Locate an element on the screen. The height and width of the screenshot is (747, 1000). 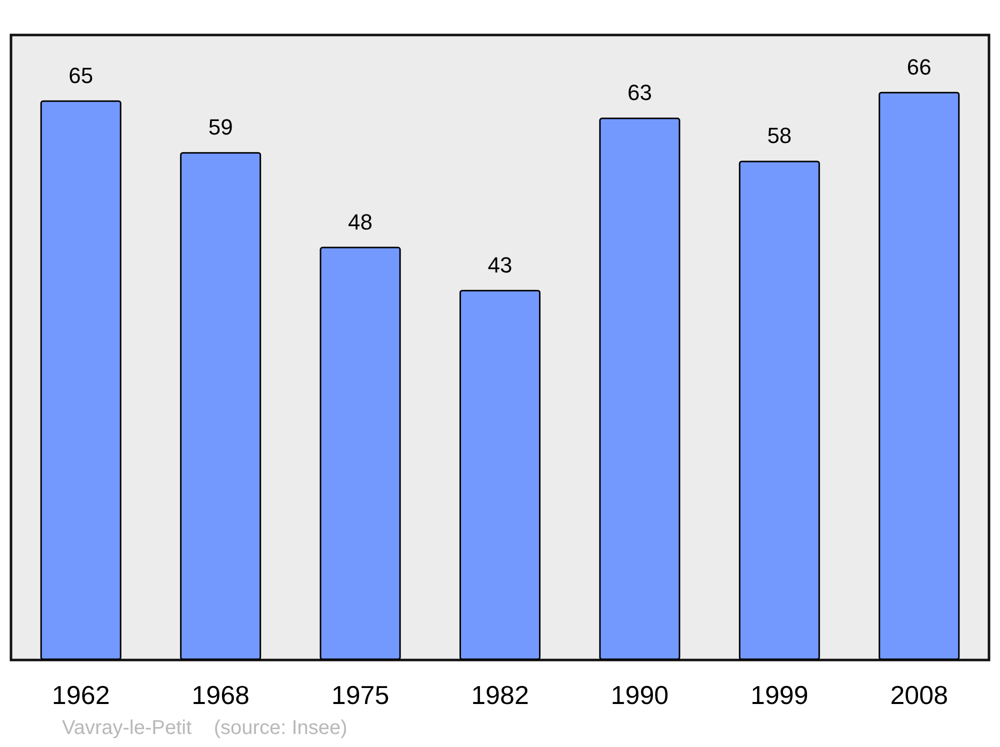
x-tick-label: 2008 is located at coordinates (919, 695).